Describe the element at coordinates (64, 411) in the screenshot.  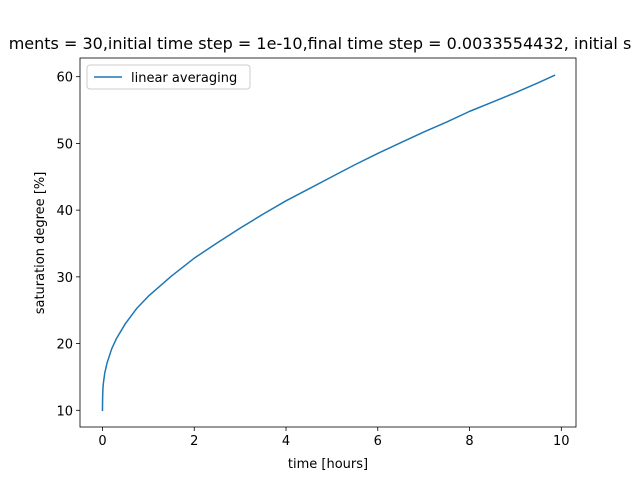
I see `y-tick-label: 10` at that location.